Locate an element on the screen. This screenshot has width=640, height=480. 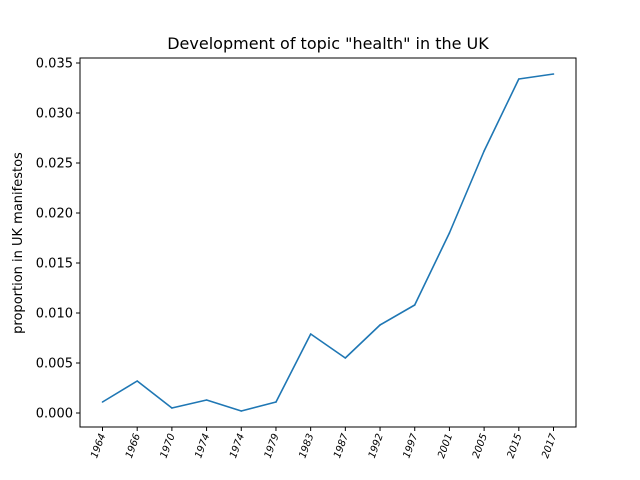
y-axis-label: proportion in UK manifestos is located at coordinates (18, 243).